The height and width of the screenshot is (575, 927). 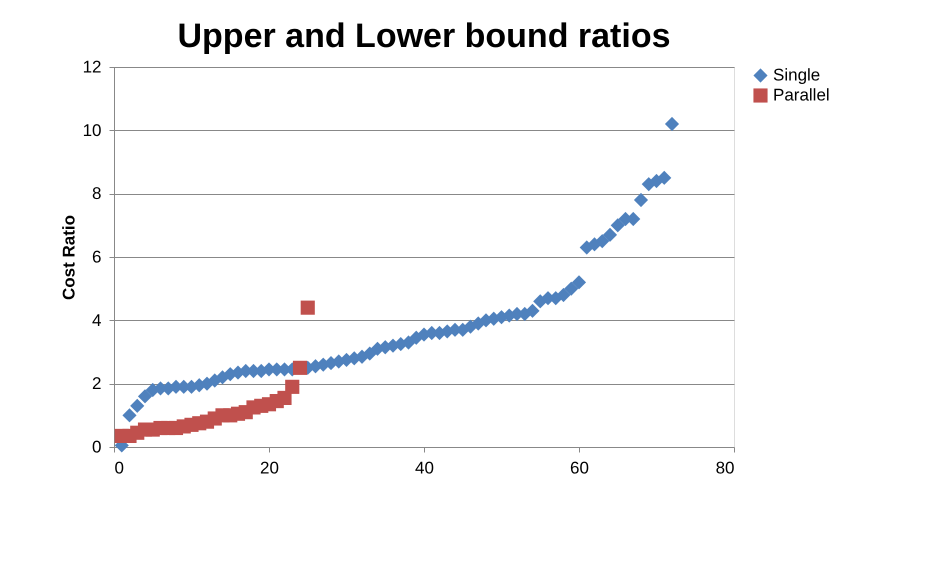 I want to click on legend-label: Single, so click(x=796, y=75).